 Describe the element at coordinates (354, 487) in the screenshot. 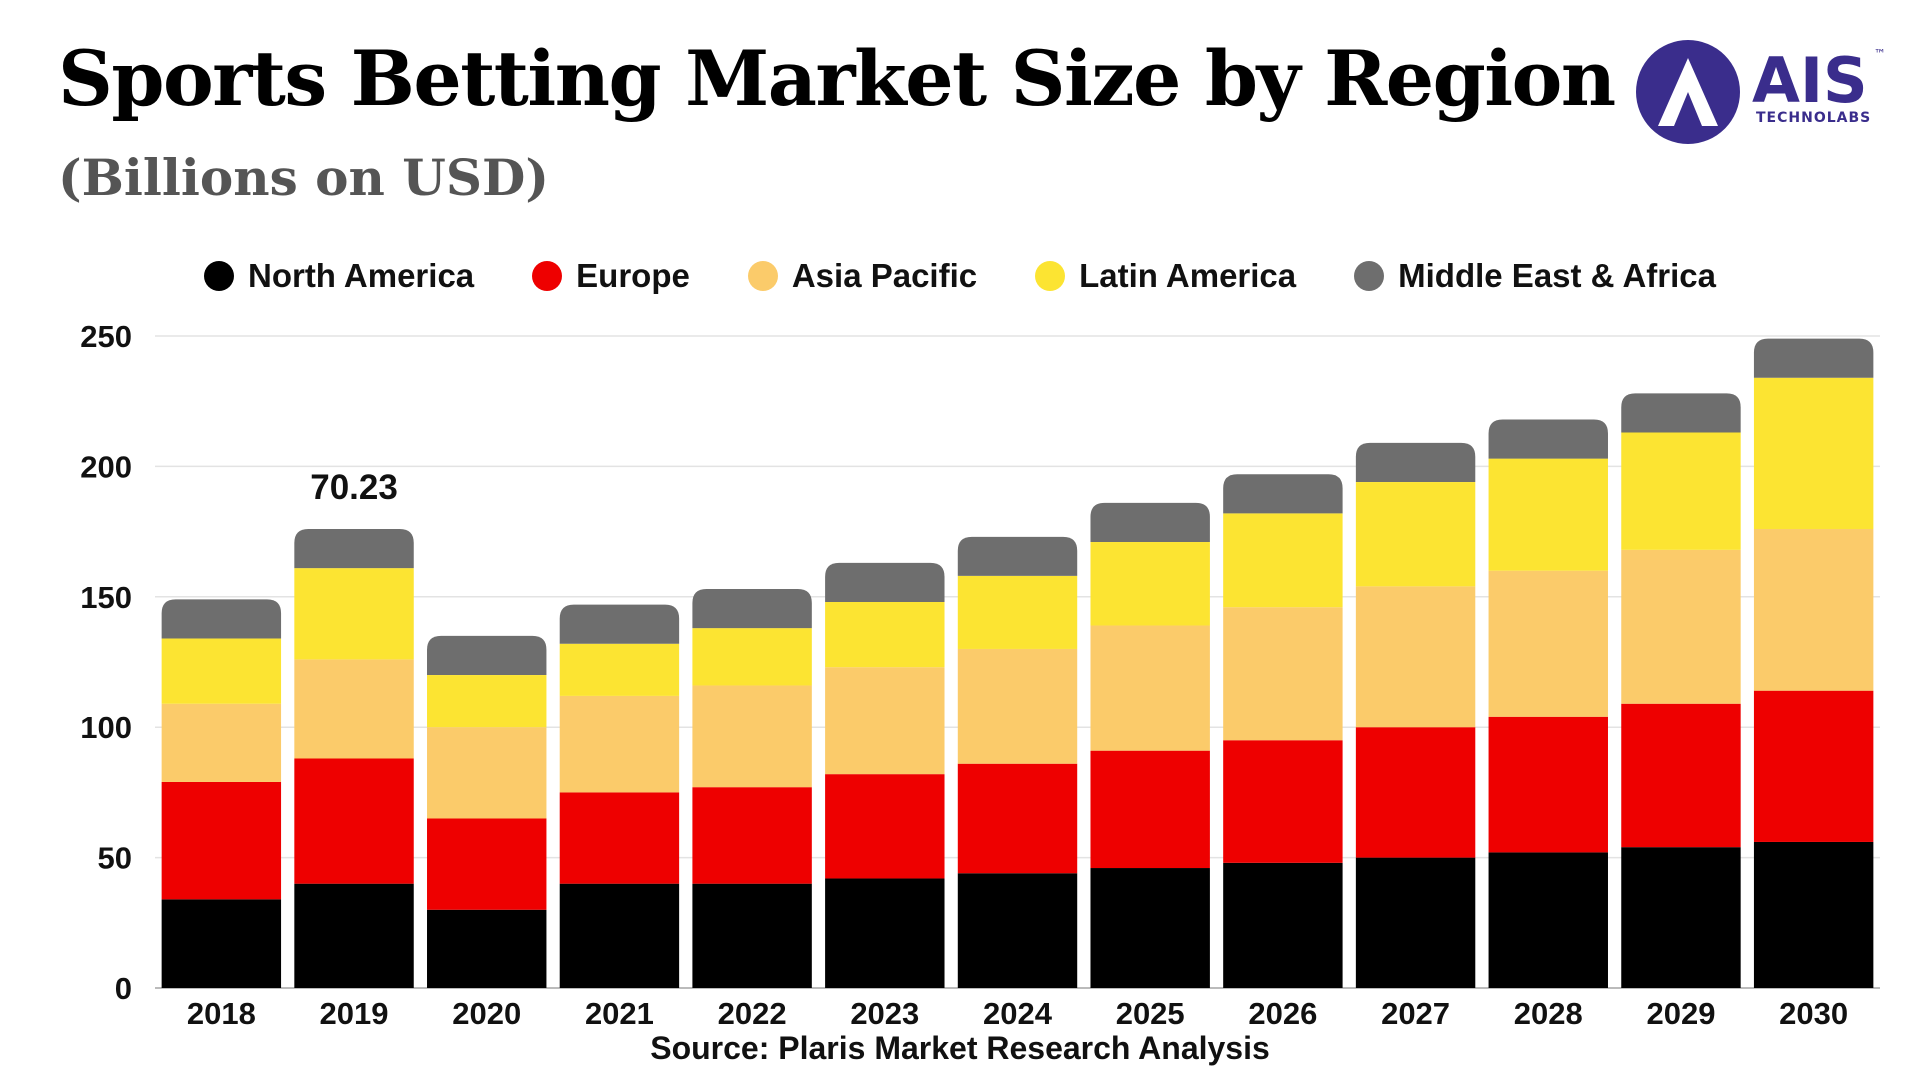

I see `data-annotation: 70.23` at that location.